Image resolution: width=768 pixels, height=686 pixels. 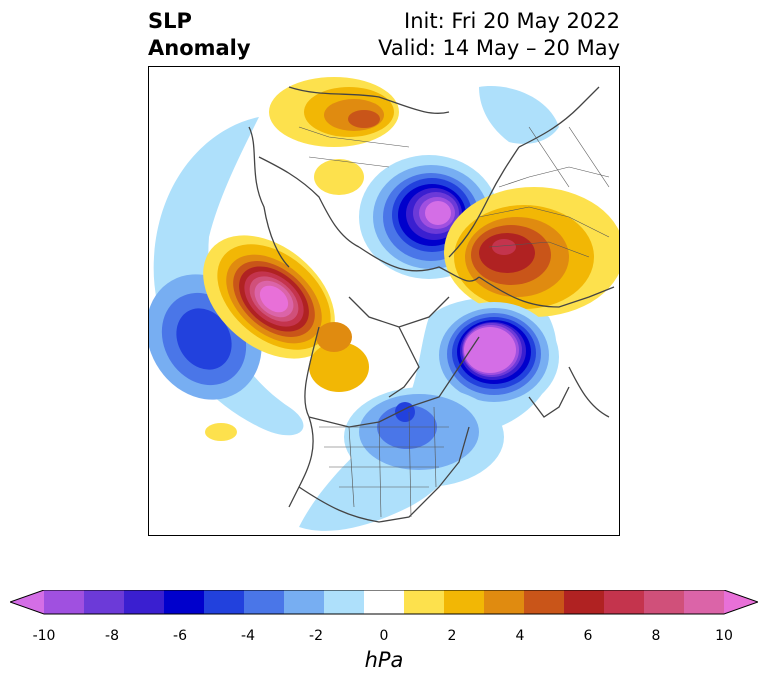 I want to click on colorbar-tick-label: 10, so click(x=724, y=636).